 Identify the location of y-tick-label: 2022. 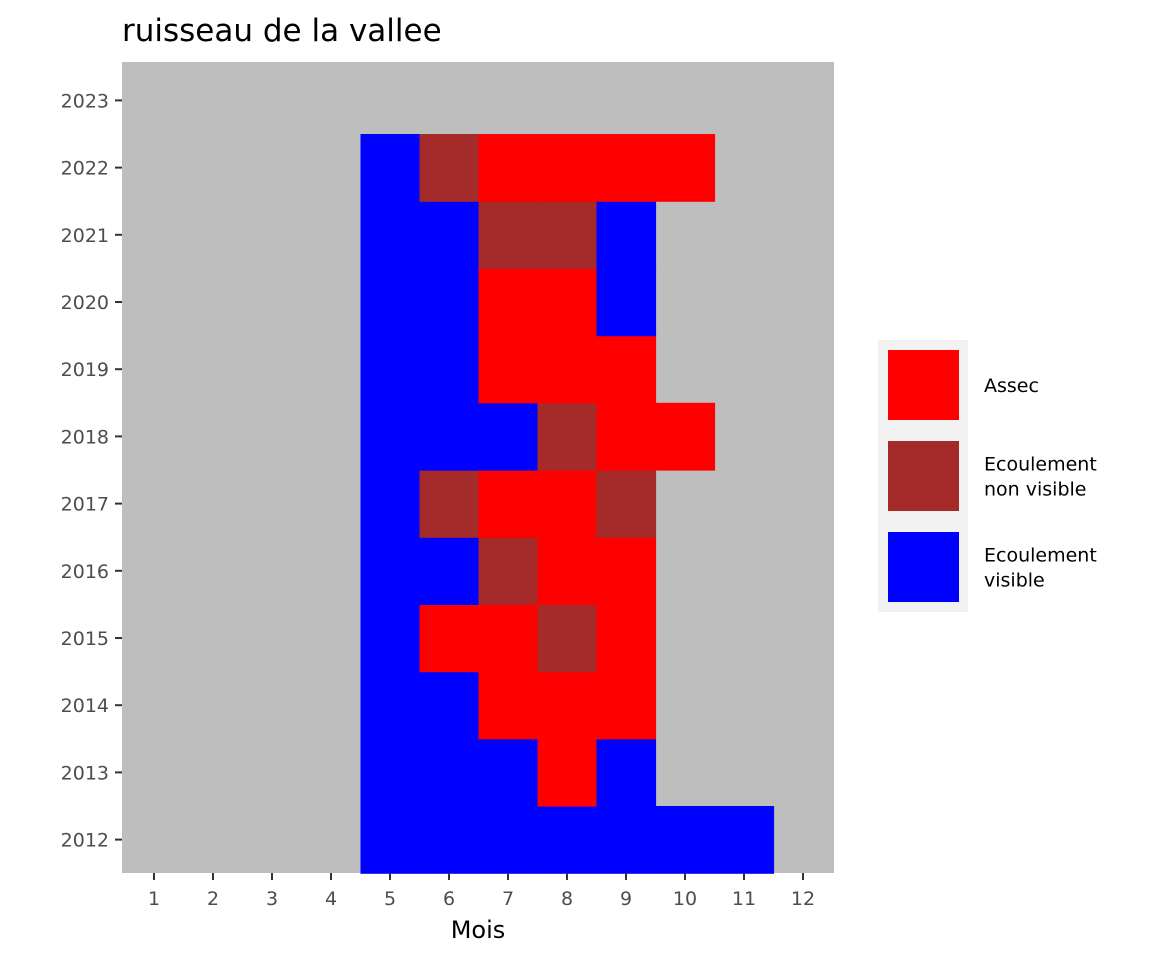
(85, 169).